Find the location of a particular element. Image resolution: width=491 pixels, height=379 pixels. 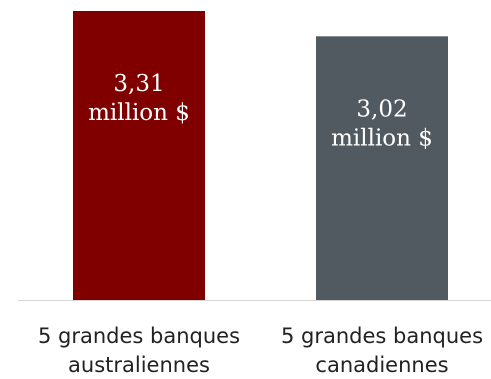

category-label-line: australiennes is located at coordinates (139, 365).